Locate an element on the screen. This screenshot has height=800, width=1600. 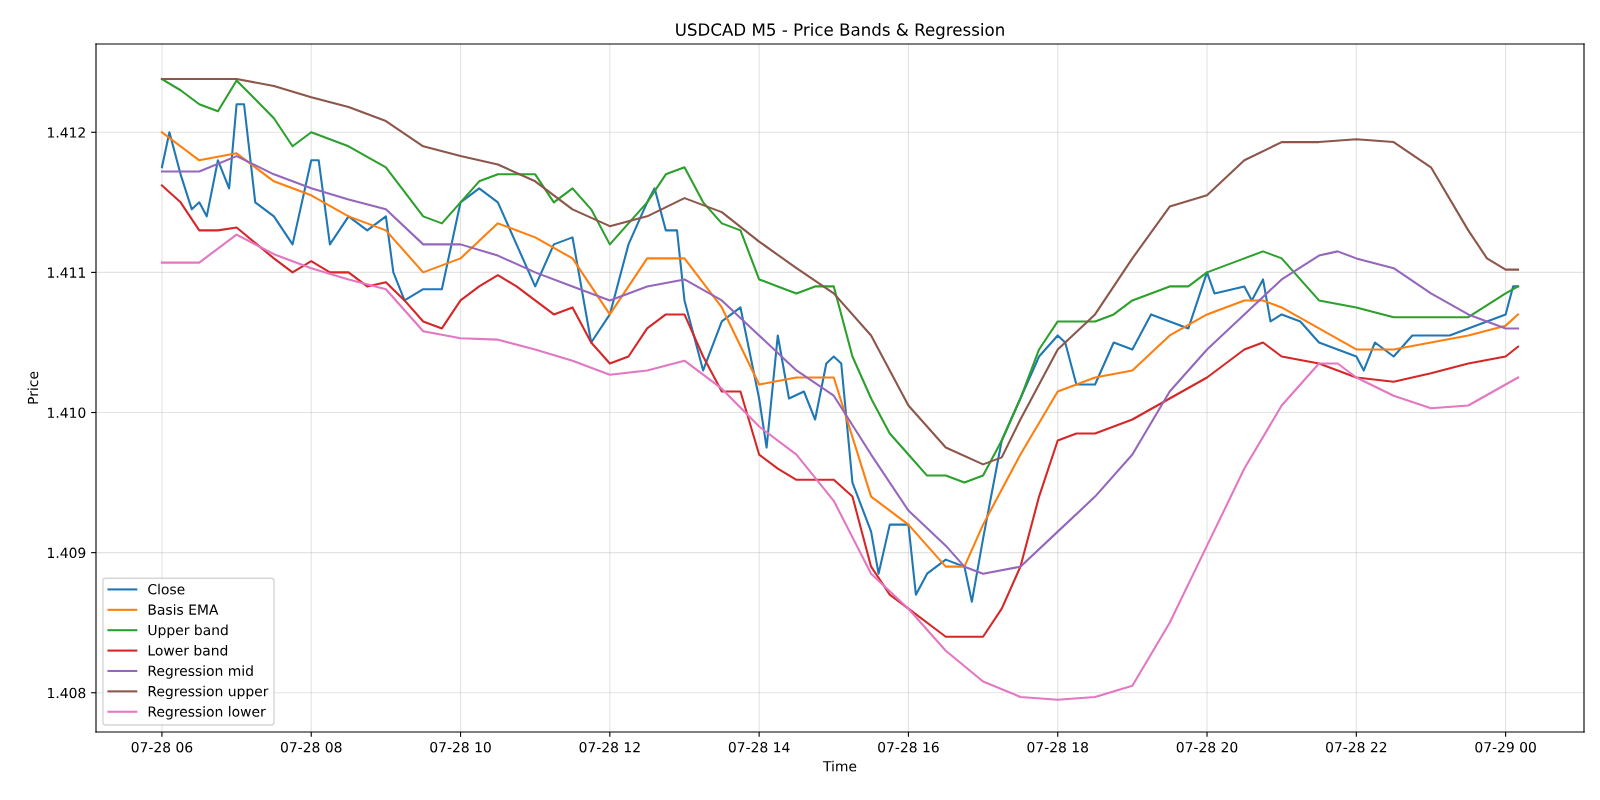
legend-label: Regression upper is located at coordinates (208, 692).